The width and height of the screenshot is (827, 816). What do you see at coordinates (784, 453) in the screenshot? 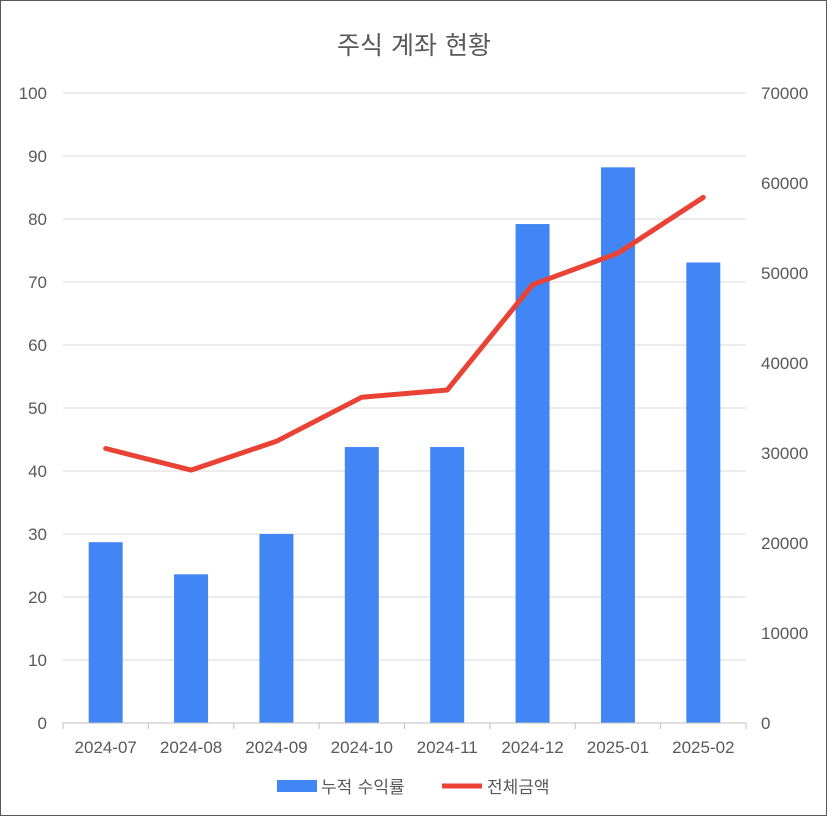
I see `y-right-tick-label: 30000` at bounding box center [784, 453].